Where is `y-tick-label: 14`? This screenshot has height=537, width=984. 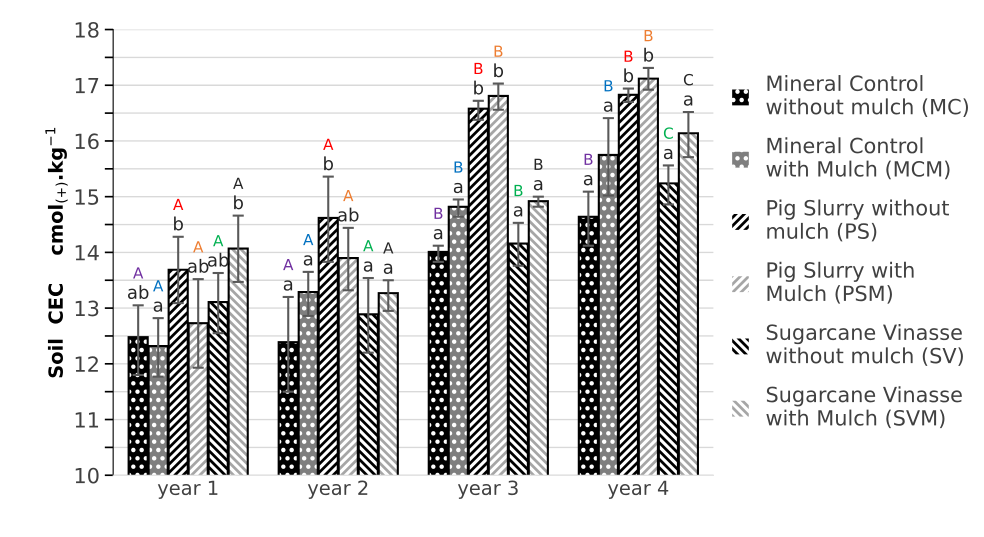 y-tick-label: 14 is located at coordinates (87, 252).